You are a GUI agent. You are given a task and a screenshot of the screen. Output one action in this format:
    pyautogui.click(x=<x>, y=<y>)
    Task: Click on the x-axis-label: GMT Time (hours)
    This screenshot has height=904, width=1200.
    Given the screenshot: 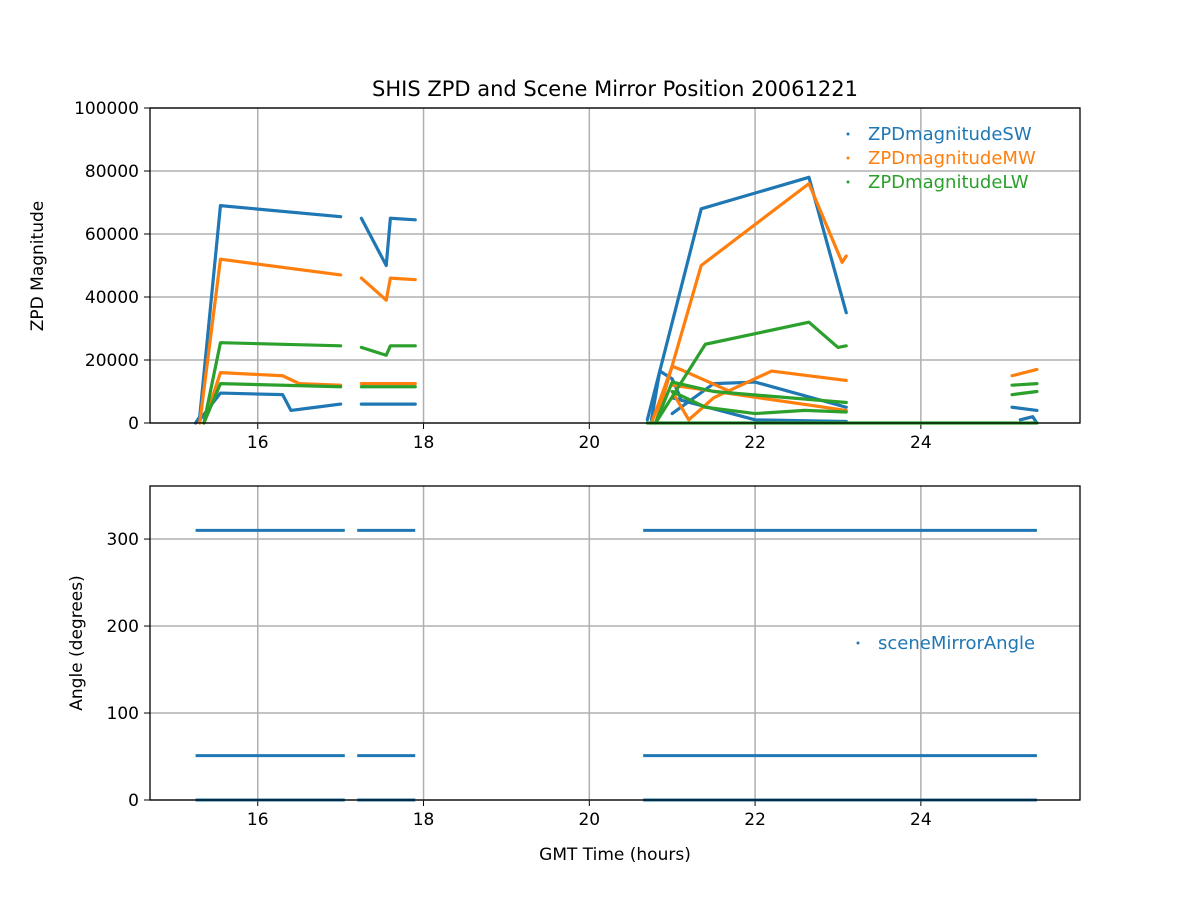 What is the action you would take?
    pyautogui.click(x=615, y=855)
    